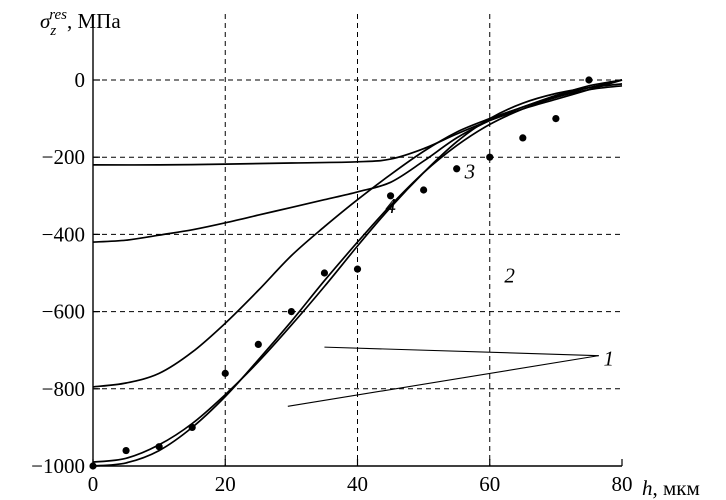 The height and width of the screenshot is (500, 726). I want to click on x-tick-label: 60, so click(489, 484).